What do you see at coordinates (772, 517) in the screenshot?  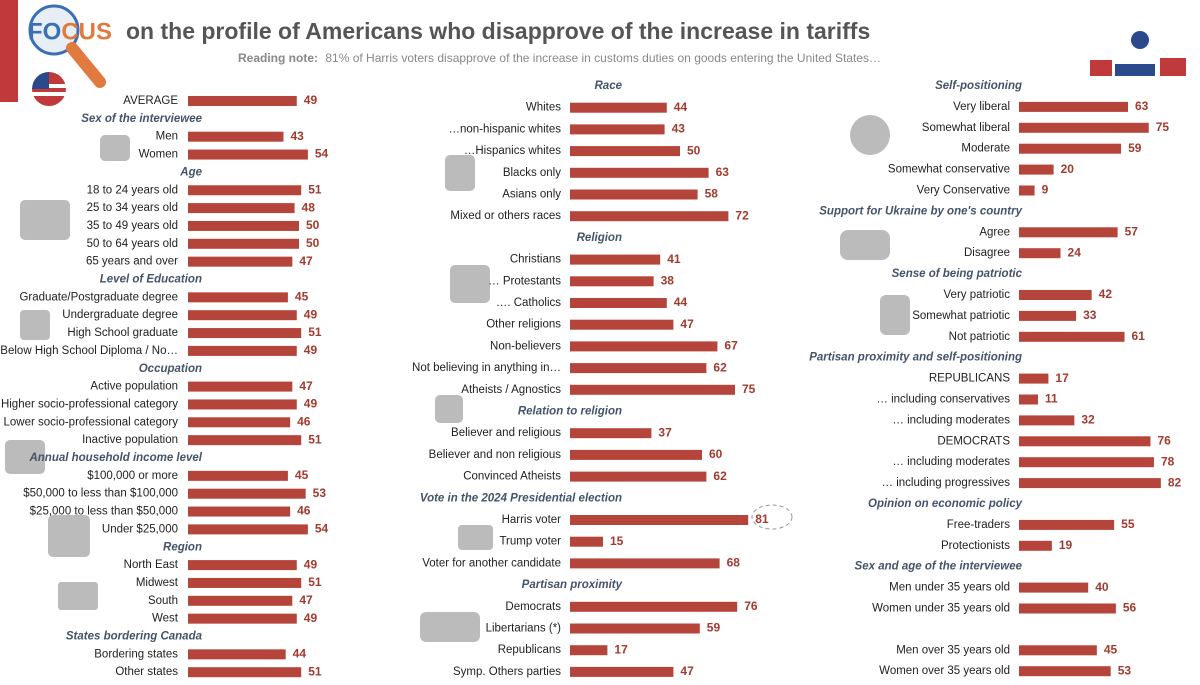 I see `highlight-ring` at bounding box center [772, 517].